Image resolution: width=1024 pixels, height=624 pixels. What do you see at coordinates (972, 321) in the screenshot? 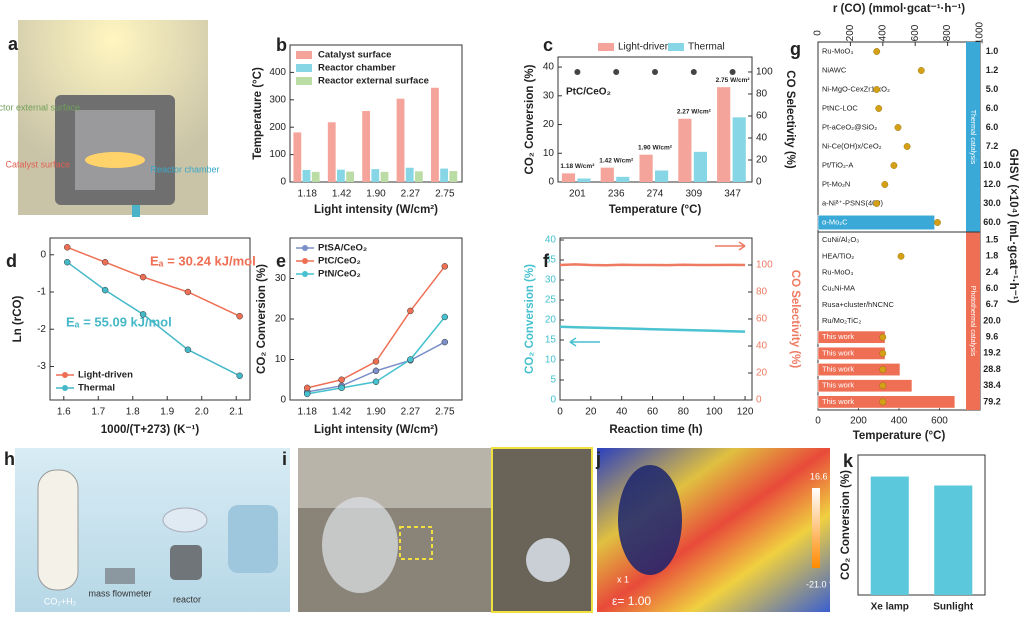
I see `section-label: Photothermal catalysis` at bounding box center [972, 321].